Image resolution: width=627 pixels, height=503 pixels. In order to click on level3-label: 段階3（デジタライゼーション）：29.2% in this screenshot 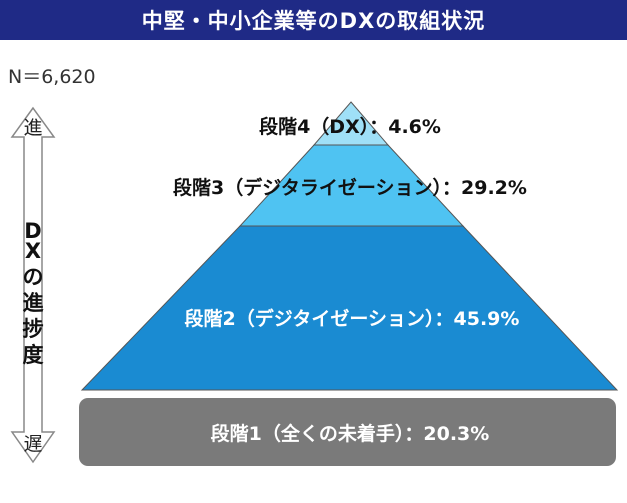, I will do `click(350, 187)`.